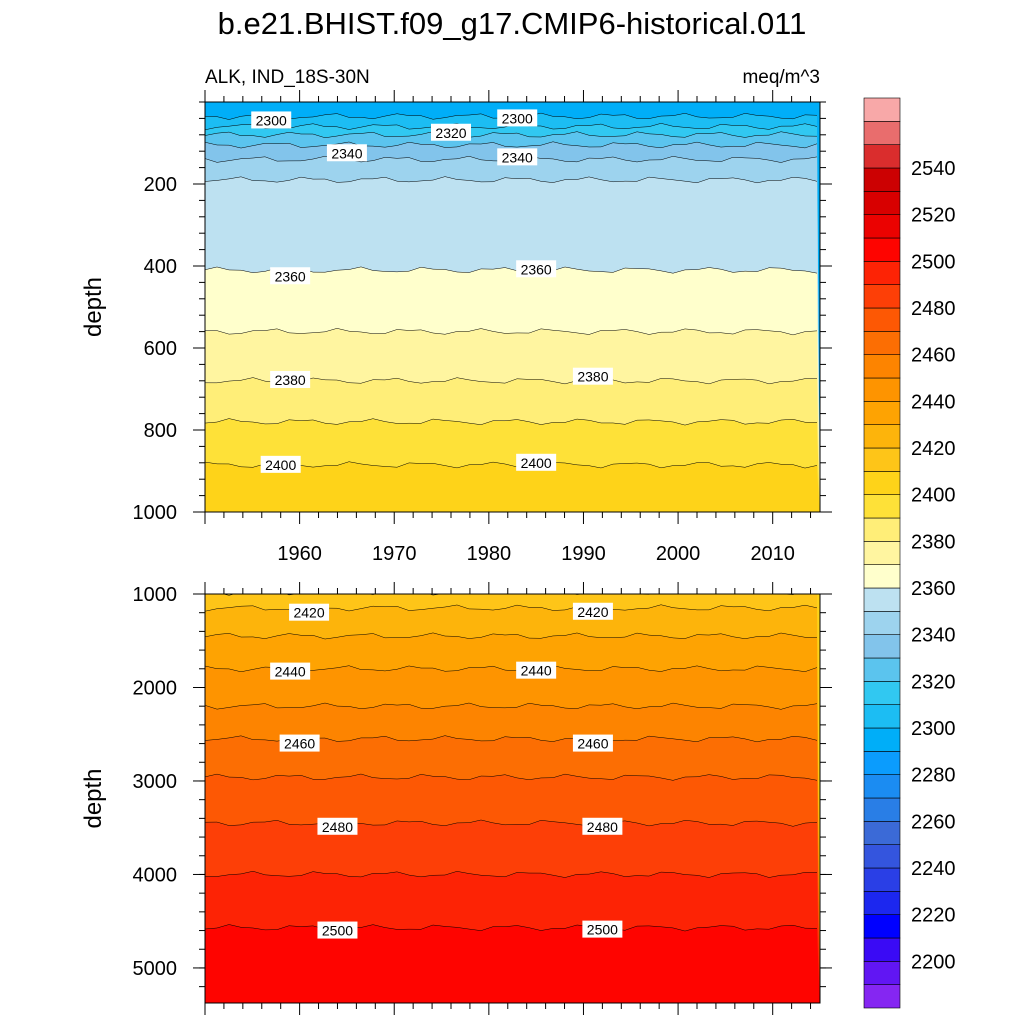 The image size is (1024, 1024). Describe the element at coordinates (933, 589) in the screenshot. I see `colorbar-label: 2360` at that location.